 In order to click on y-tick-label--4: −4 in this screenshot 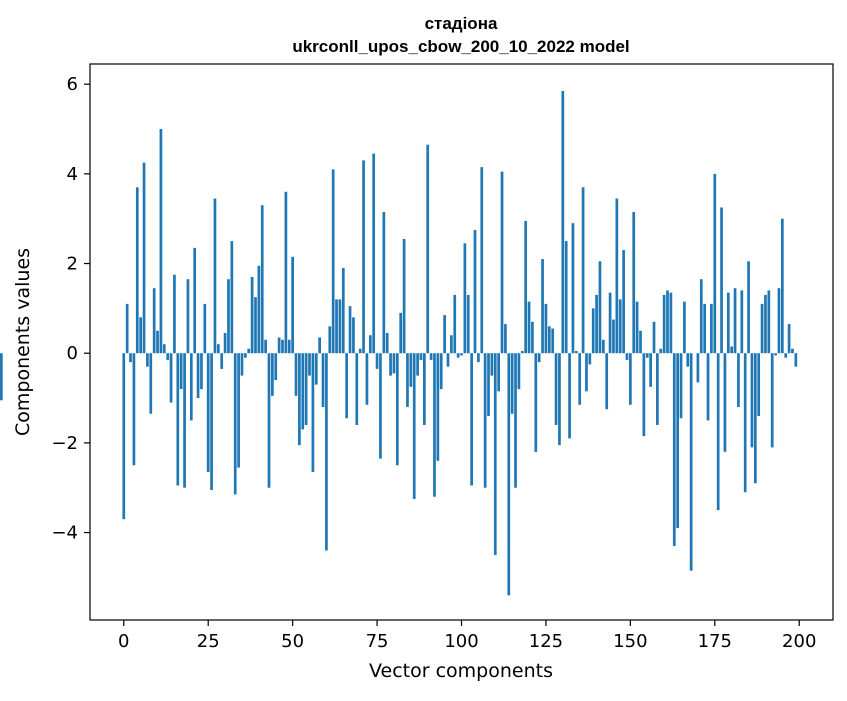, I will do `click(64, 533)`.